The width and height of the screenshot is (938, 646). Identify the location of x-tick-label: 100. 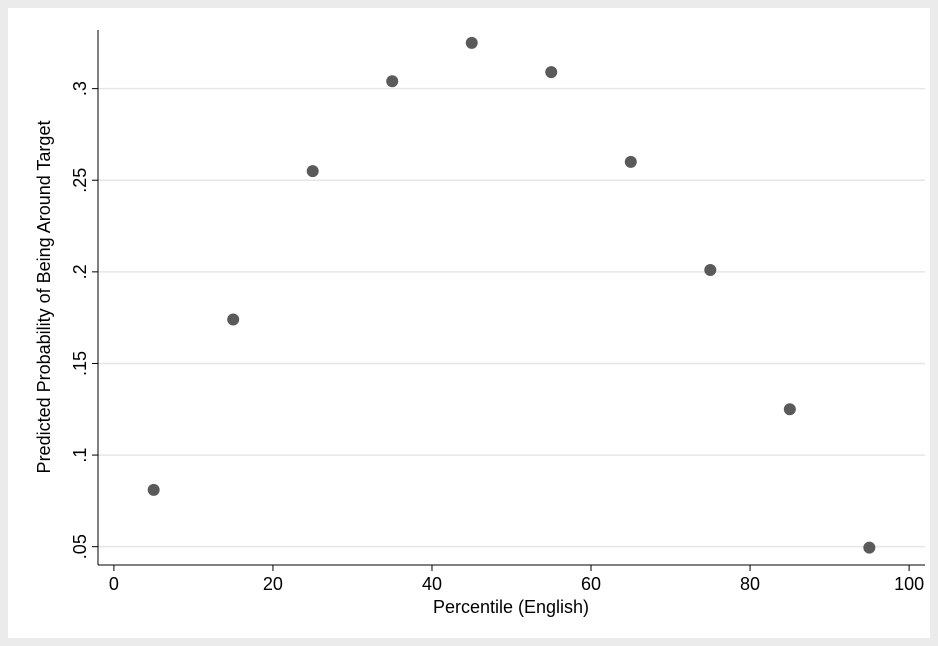
(909, 584).